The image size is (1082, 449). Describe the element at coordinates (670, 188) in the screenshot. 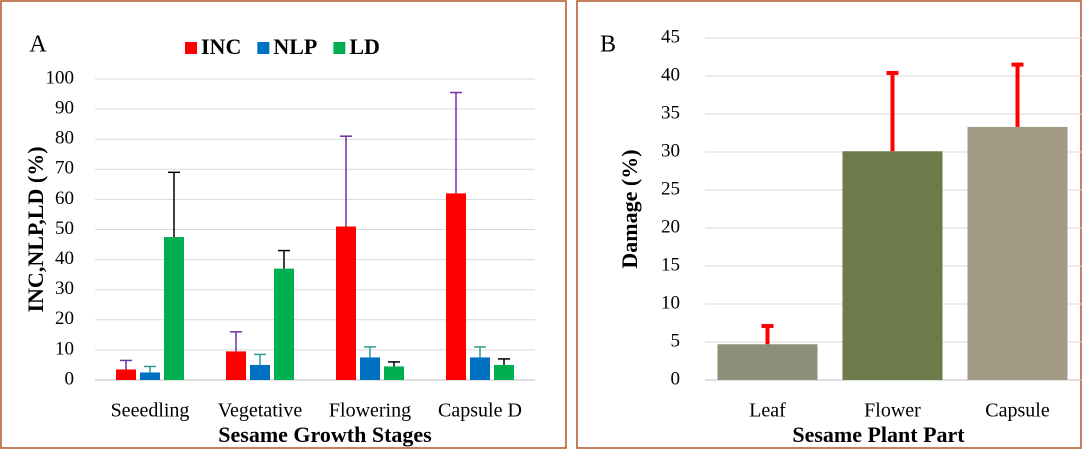

I see `y-tick-label: 25` at that location.